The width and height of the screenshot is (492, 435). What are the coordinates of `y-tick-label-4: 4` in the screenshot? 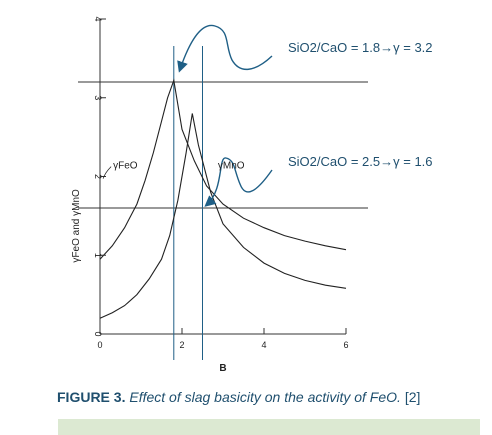 It's located at (98, 18).